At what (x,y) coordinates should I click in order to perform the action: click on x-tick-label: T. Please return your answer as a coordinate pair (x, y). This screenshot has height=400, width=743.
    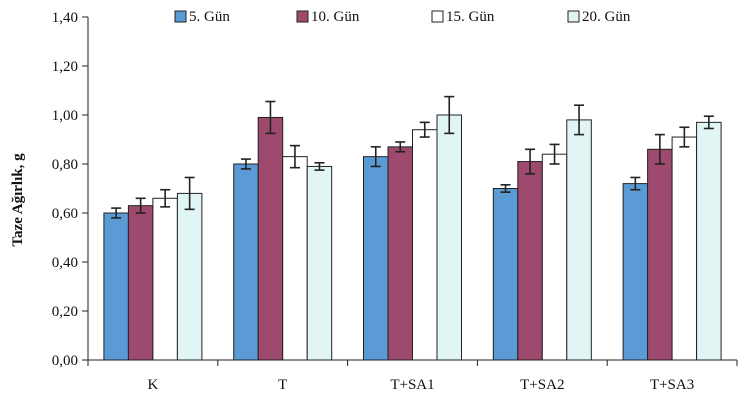
    Looking at the image, I should click on (282, 385).